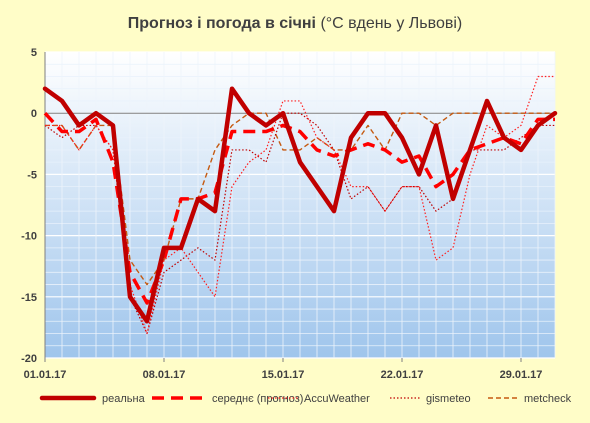 The width and height of the screenshot is (590, 423). Describe the element at coordinates (29, 298) in the screenshot. I see `y-tick-label: -15` at that location.